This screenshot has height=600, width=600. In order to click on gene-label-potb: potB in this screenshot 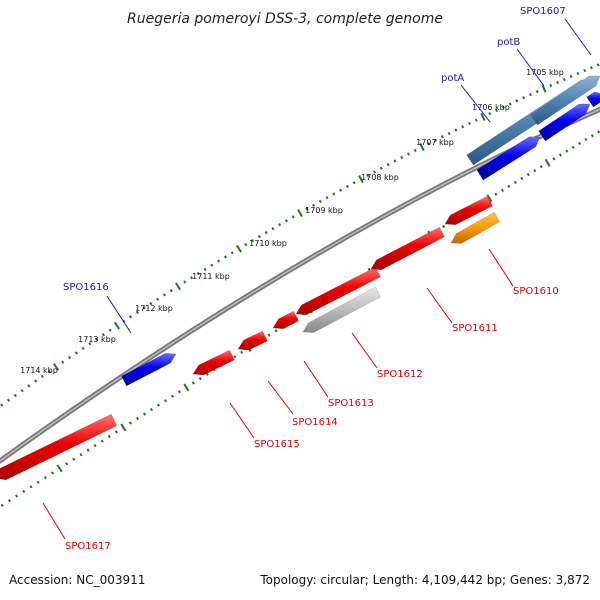, I will do `click(508, 42)`.